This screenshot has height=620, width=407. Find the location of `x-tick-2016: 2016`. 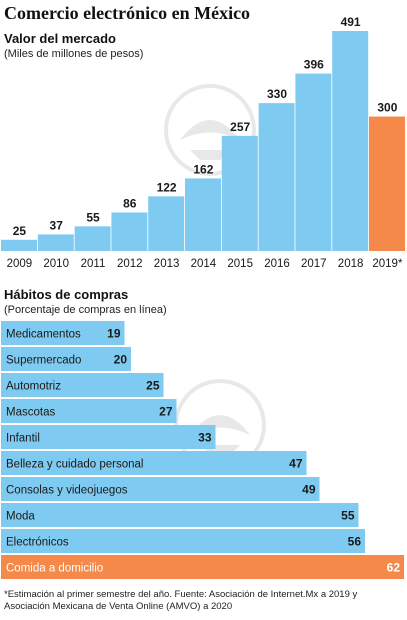

x-tick-2016: 2016 is located at coordinates (277, 264).